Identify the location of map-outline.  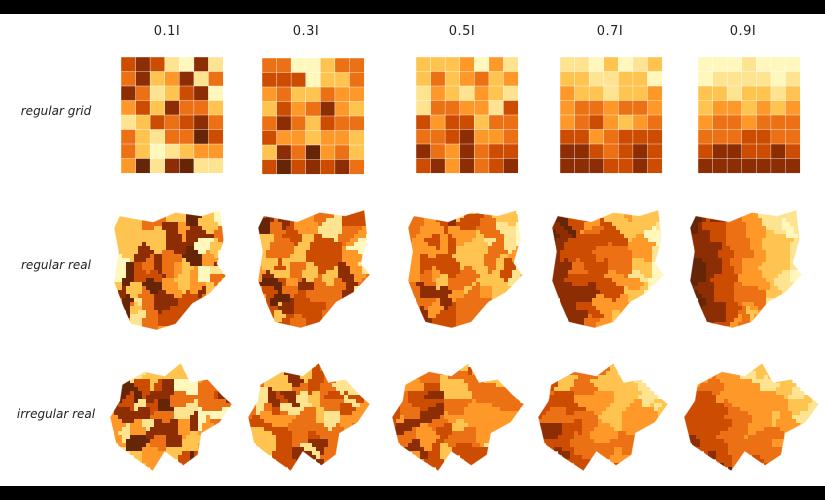
(170, 270).